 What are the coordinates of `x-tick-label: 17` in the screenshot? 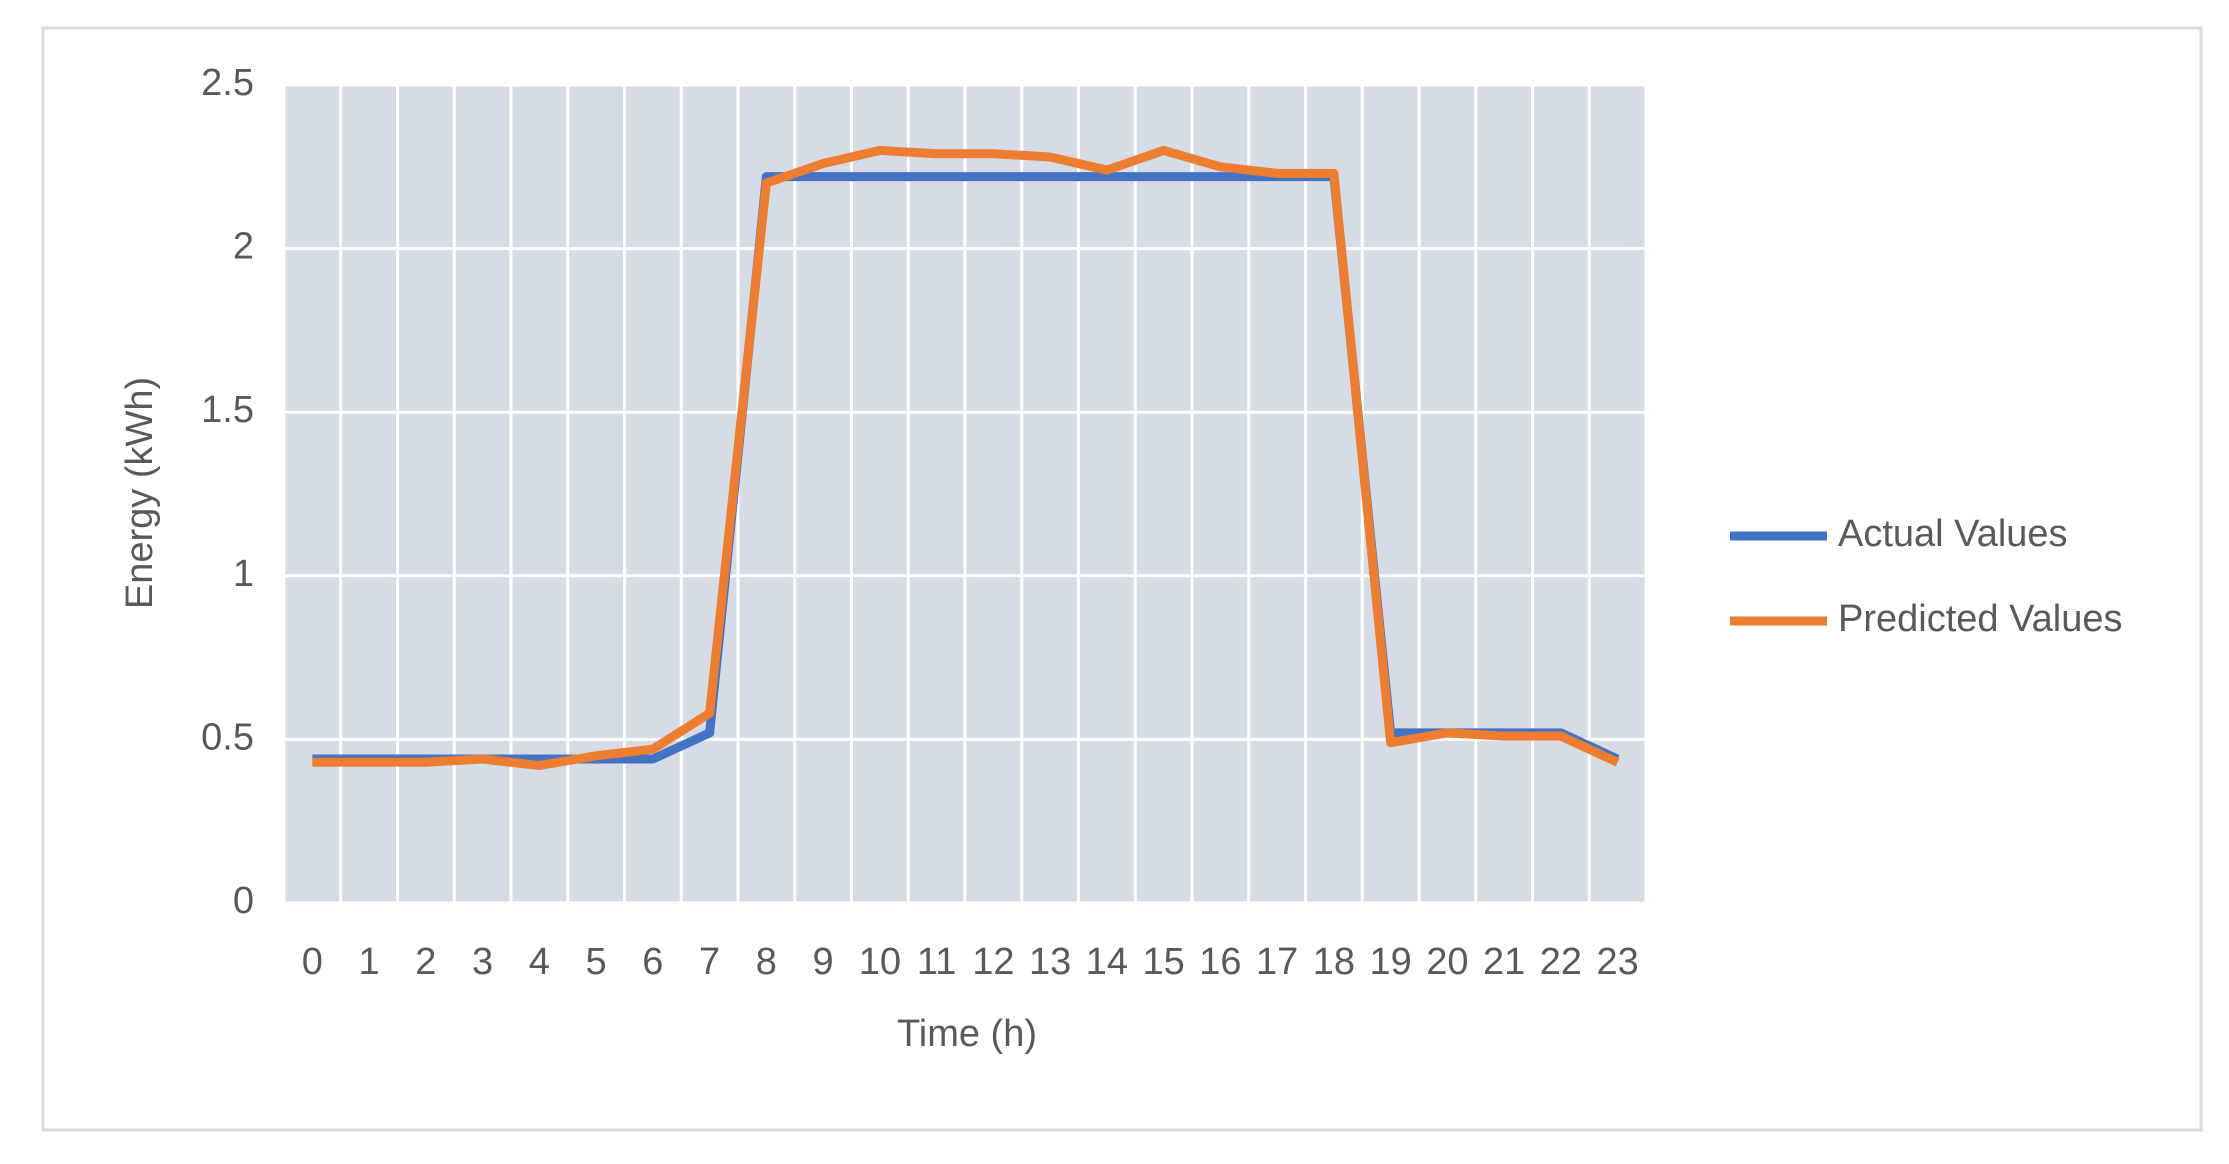 It's located at (1277, 962).